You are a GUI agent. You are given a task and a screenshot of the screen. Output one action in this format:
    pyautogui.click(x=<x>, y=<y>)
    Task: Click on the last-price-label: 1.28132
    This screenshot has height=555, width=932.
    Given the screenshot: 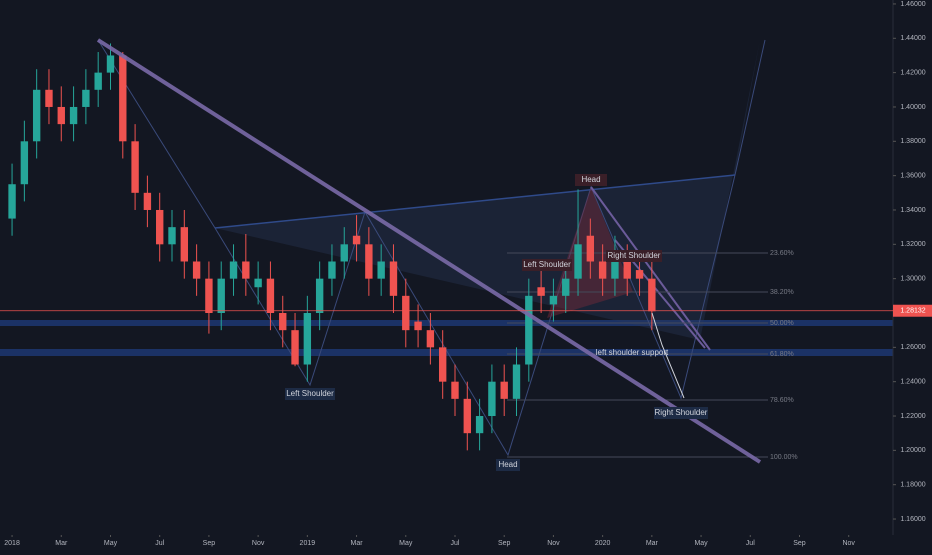 What is the action you would take?
    pyautogui.click(x=912, y=311)
    